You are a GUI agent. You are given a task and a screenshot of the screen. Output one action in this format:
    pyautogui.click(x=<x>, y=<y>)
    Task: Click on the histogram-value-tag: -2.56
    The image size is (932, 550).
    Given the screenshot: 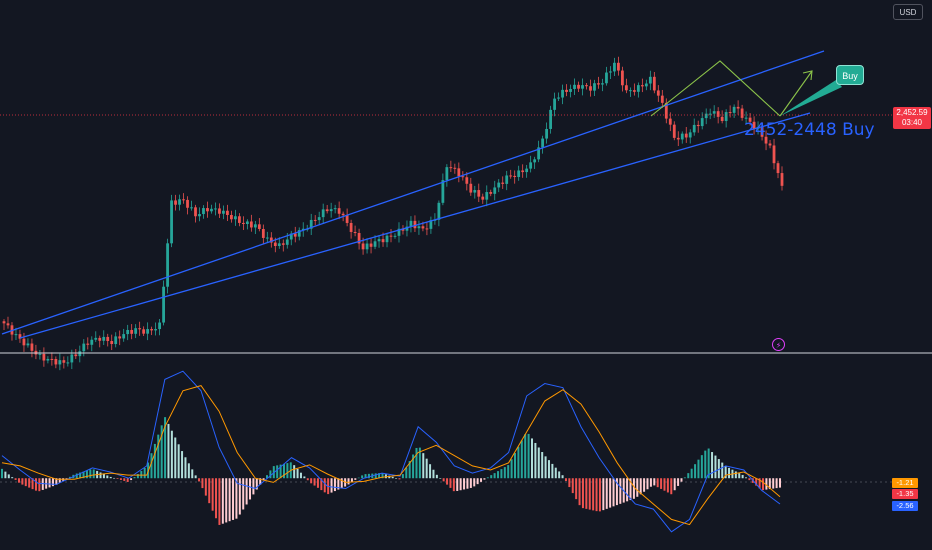 What is the action you would take?
    pyautogui.click(x=905, y=506)
    